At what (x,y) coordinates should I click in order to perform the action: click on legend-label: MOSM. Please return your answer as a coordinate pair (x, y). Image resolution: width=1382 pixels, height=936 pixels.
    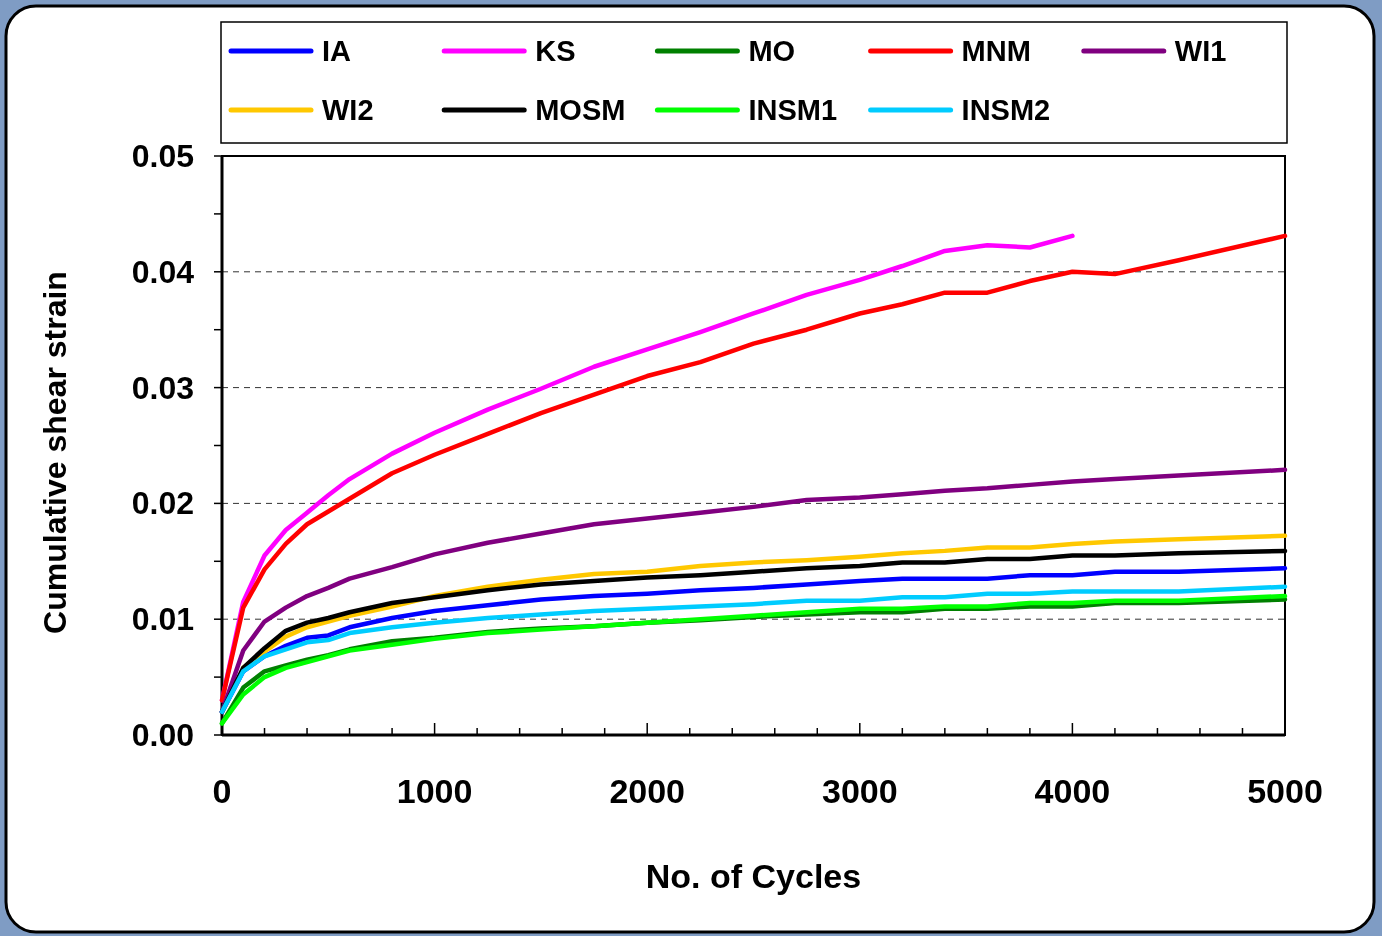
    Looking at the image, I should click on (580, 110).